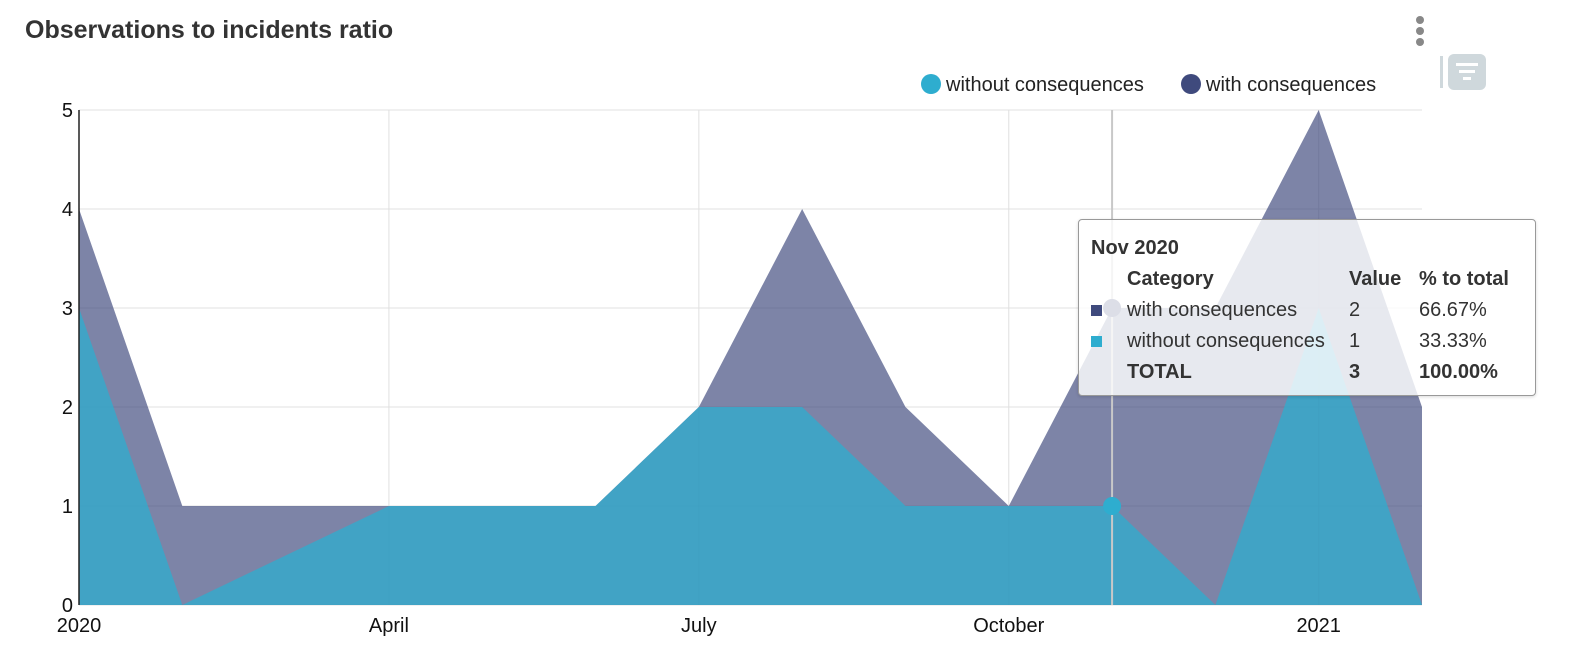 The height and width of the screenshot is (666, 1591). What do you see at coordinates (389, 626) in the screenshot?
I see `x-tick-label: April` at bounding box center [389, 626].